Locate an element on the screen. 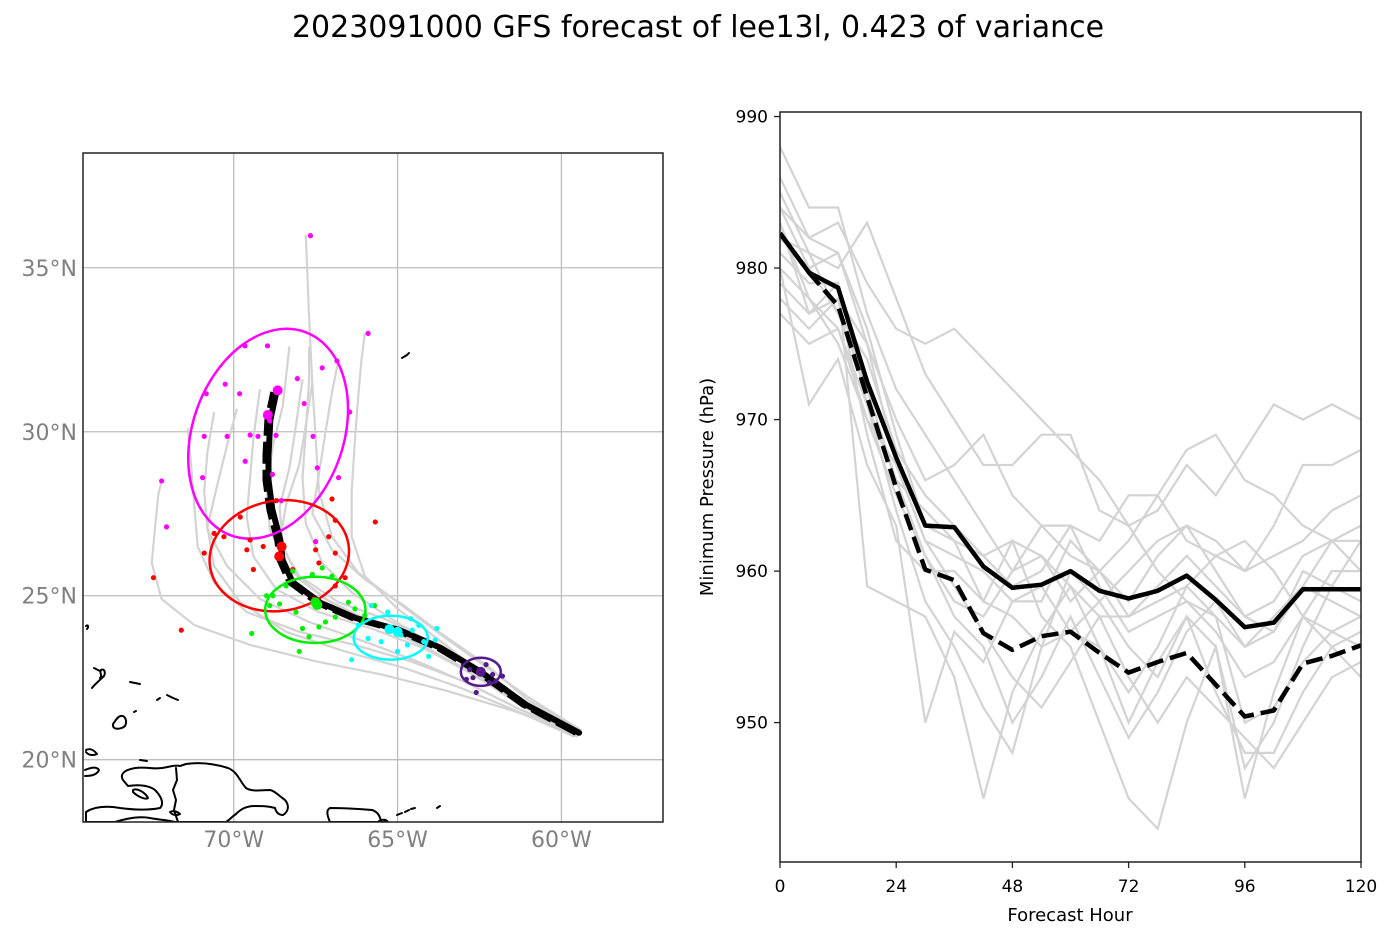 The height and width of the screenshot is (941, 1396). x-tick-label: 120 is located at coordinates (1361, 887).